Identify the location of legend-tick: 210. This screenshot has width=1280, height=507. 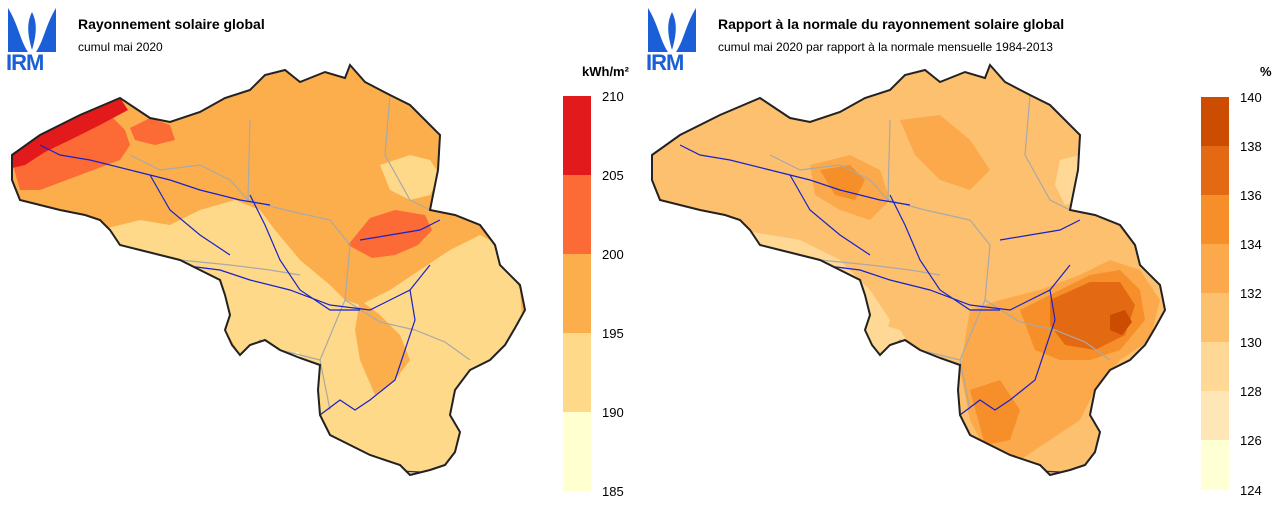
(613, 96).